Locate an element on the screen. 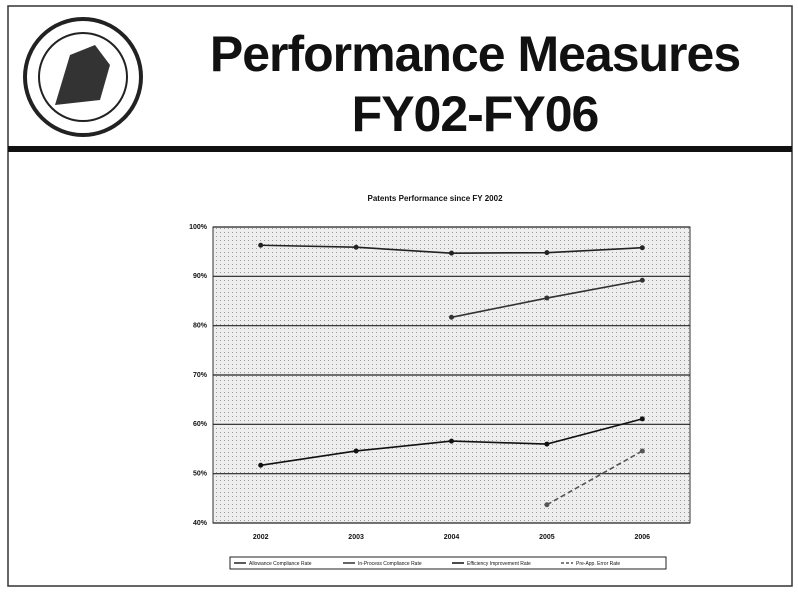 This screenshot has height=593, width=798. legend-label: Pre-App. Error Rate is located at coordinates (598, 564).